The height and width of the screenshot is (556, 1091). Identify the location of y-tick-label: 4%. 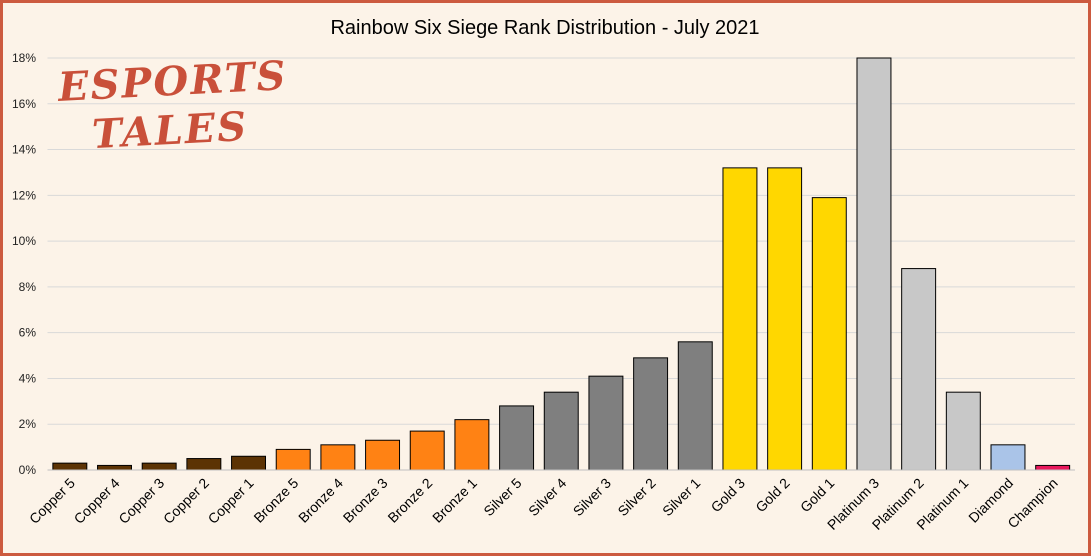
(28, 378).